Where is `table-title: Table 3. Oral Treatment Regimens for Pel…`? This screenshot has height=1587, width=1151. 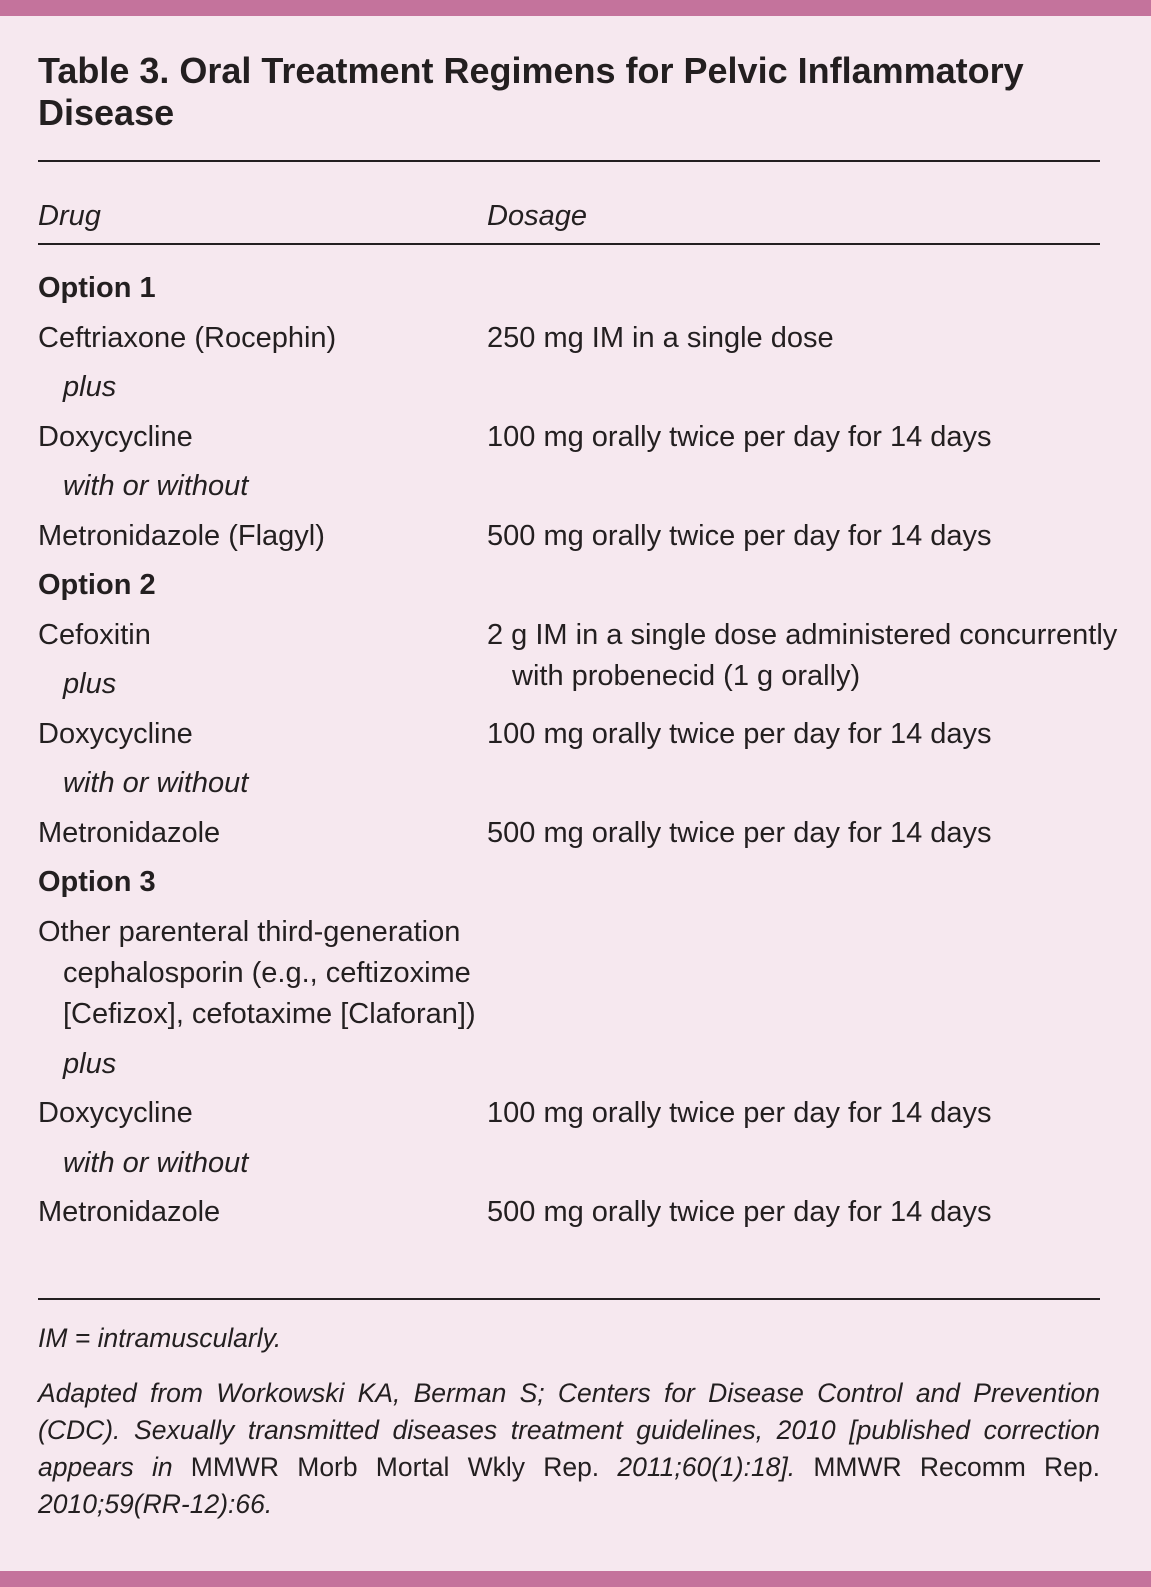
table-title: Table 3. Oral Treatment Regimens for Pel… is located at coordinates (531, 91).